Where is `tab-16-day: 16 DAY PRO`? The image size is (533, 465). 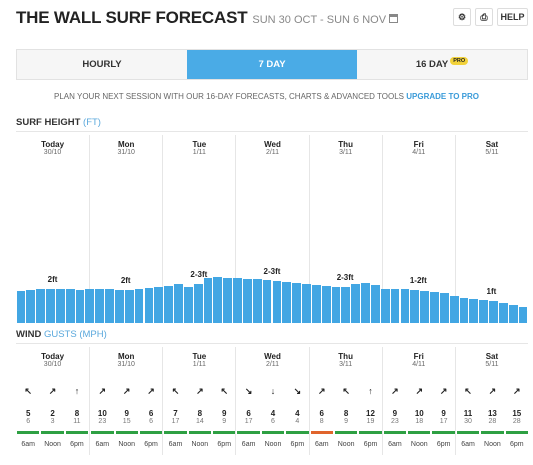
tab-16-day: 16 DAY PRO is located at coordinates (442, 64).